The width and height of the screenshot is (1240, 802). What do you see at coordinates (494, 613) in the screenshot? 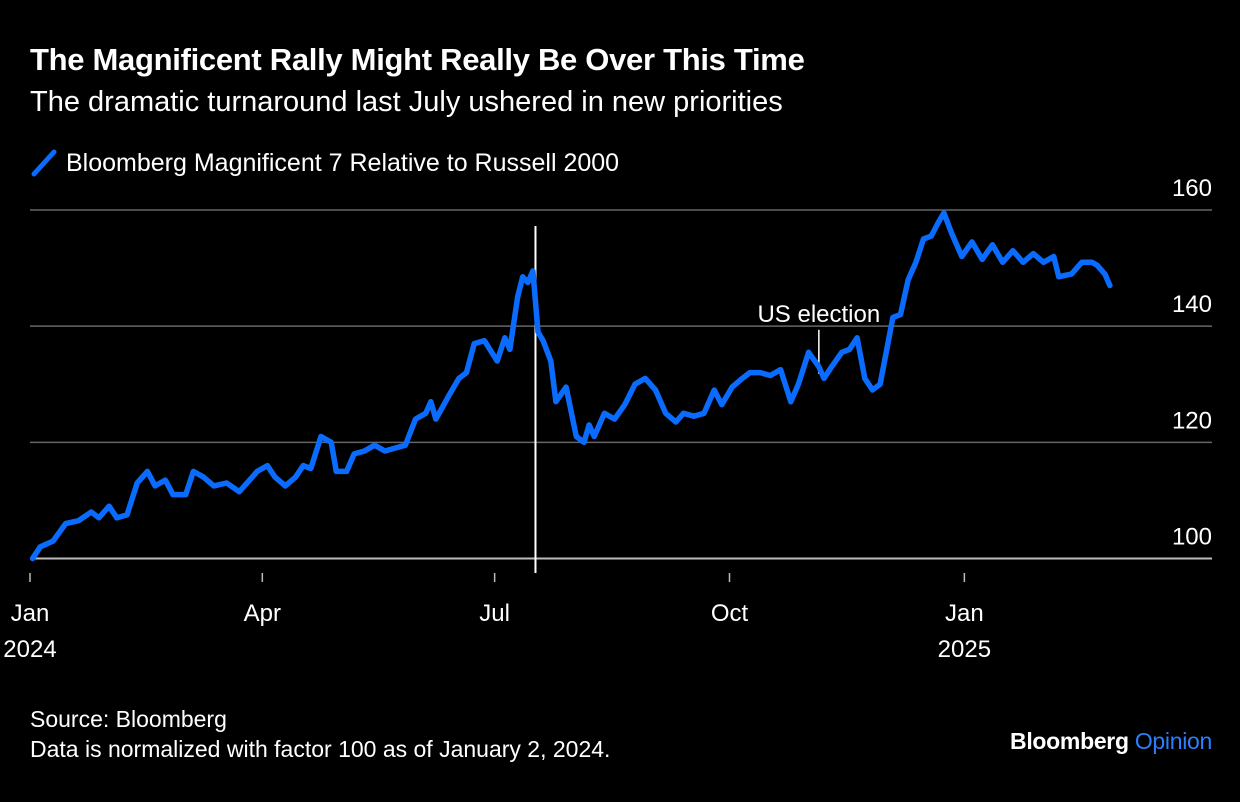
I see `x-tick-label: Jul` at bounding box center [494, 613].